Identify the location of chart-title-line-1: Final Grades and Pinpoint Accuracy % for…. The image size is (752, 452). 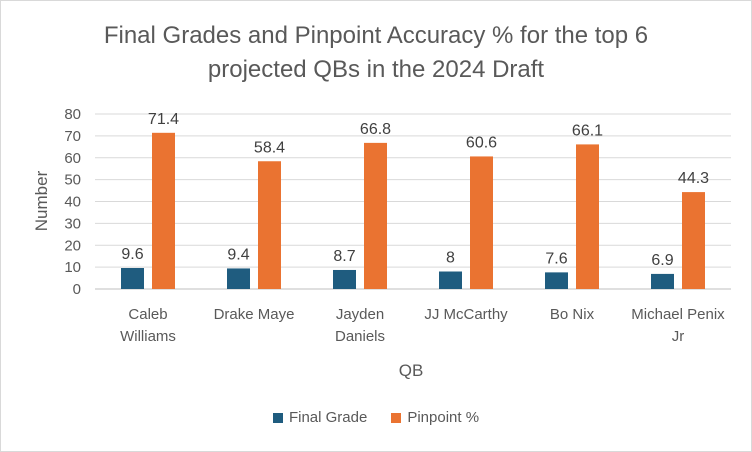
(376, 35).